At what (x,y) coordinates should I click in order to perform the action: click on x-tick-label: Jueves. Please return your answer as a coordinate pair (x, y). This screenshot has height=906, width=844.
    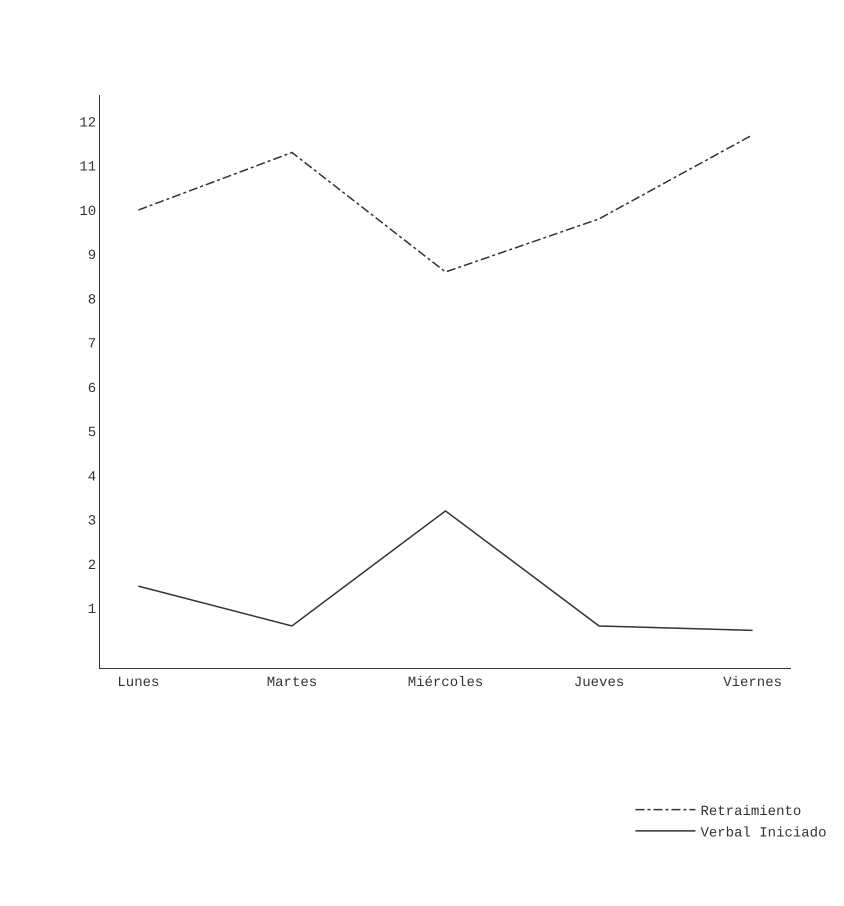
    Looking at the image, I should click on (599, 682).